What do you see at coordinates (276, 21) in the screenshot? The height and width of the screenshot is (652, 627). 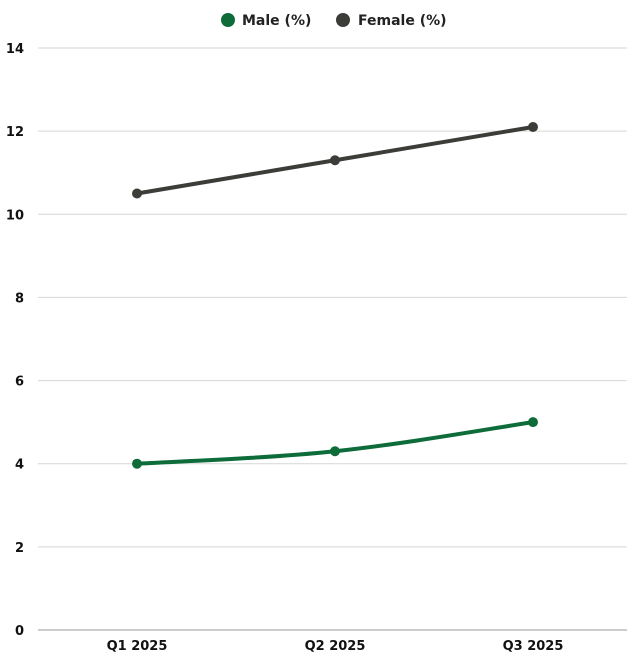 I see `legend-label-male: Male (%)` at bounding box center [276, 21].